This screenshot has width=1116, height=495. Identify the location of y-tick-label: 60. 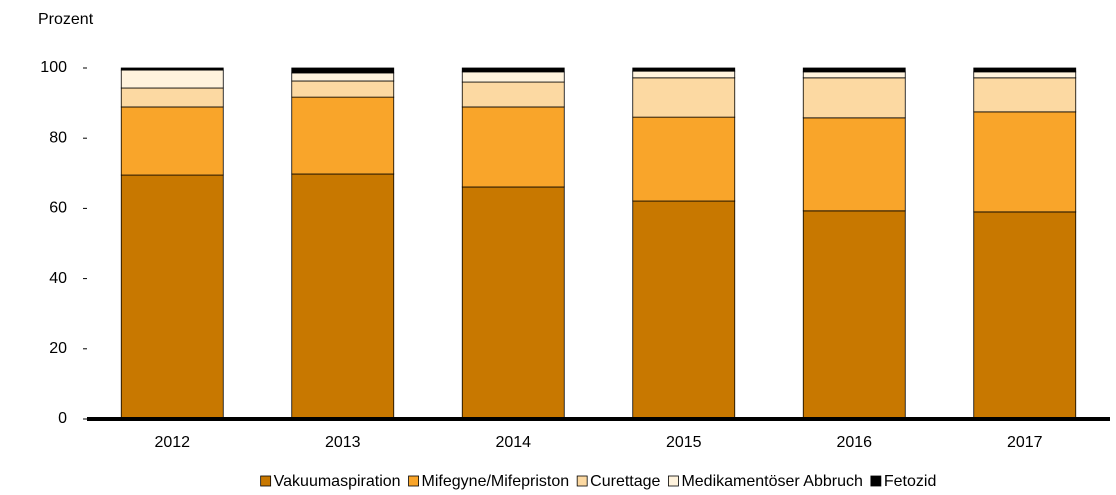
(58, 208).